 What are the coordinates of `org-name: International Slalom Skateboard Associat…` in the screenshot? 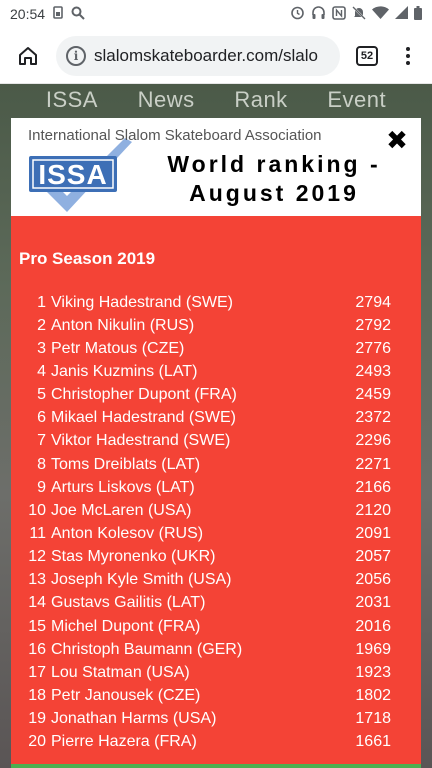 It's located at (175, 135).